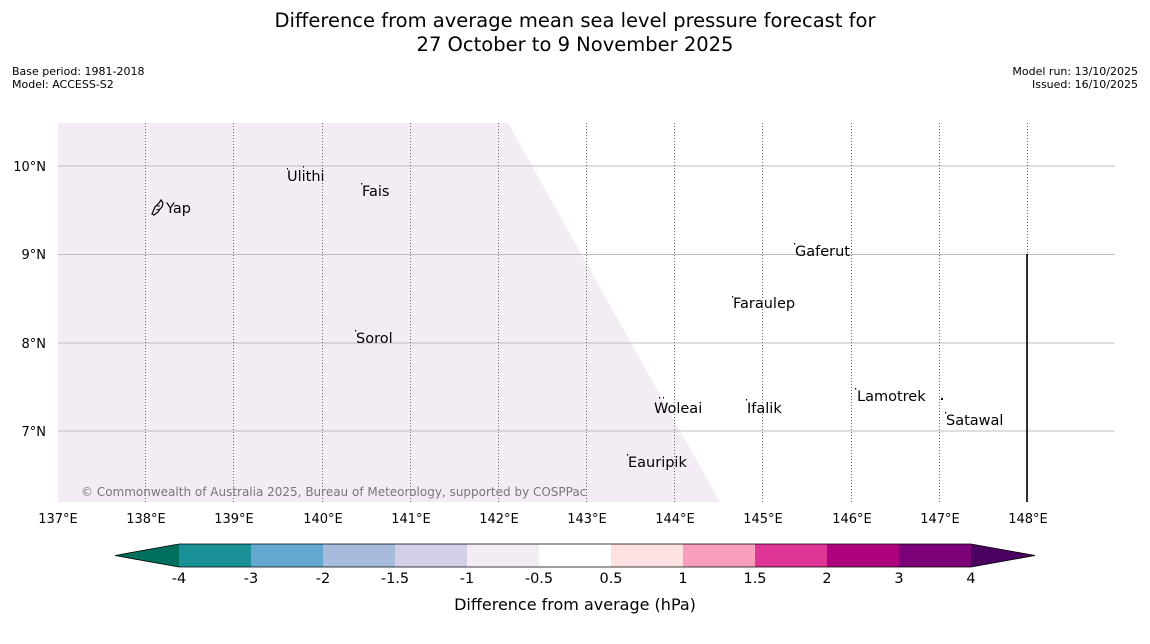  What do you see at coordinates (898, 579) in the screenshot?
I see `colorbar-tick-11: 3` at bounding box center [898, 579].